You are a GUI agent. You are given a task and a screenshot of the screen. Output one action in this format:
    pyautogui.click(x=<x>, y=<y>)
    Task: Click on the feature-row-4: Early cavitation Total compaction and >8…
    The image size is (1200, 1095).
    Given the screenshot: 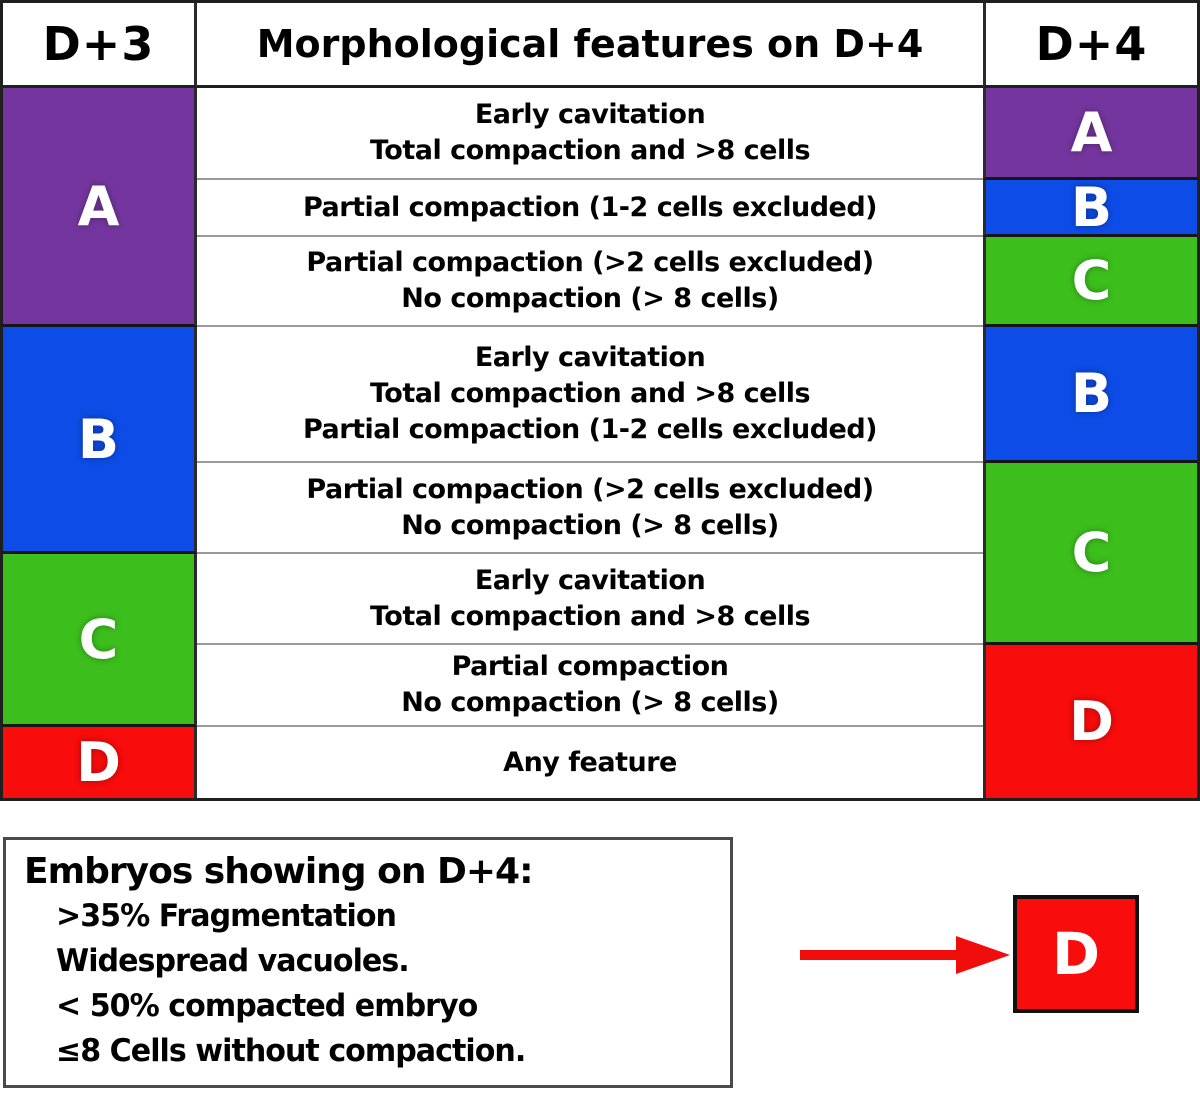 What is the action you would take?
    pyautogui.click(x=590, y=395)
    